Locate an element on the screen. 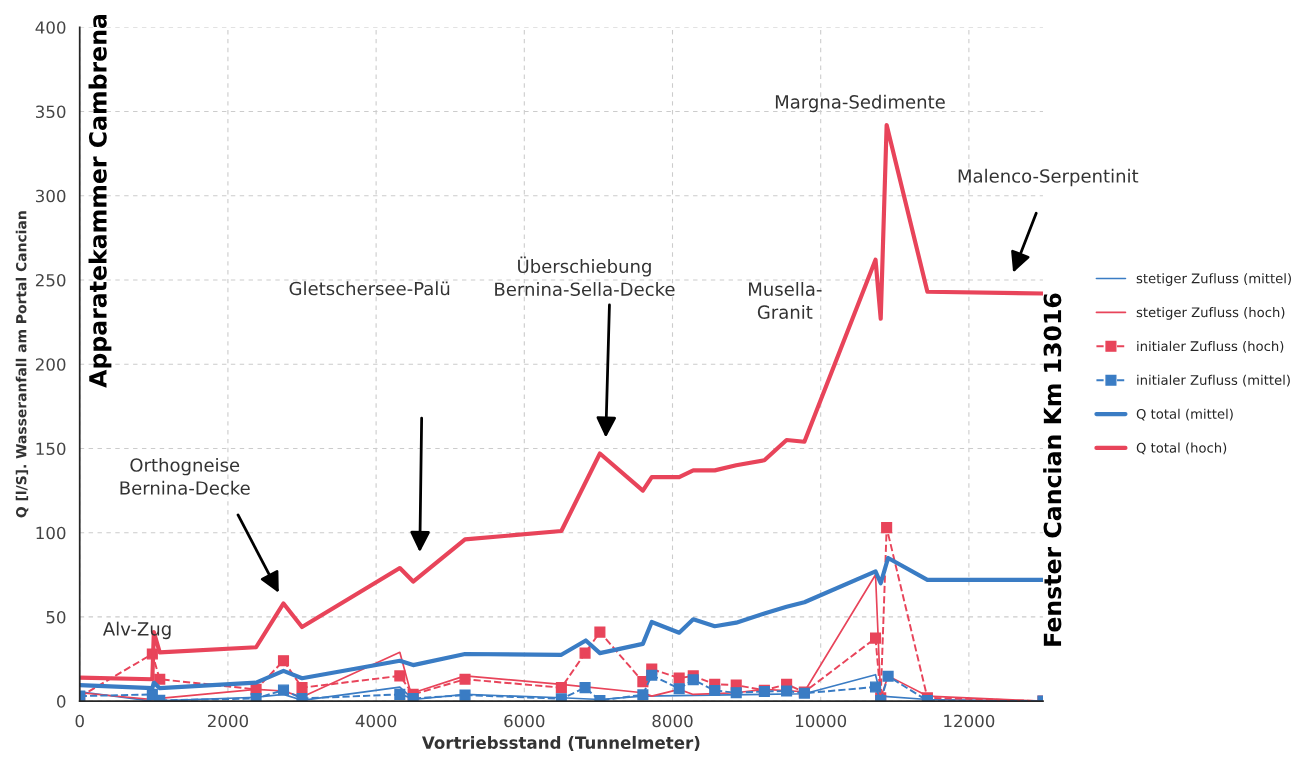 Image resolution: width=1307 pixels, height=758 pixels. legend-label: initialer Zufluss (mittel) is located at coordinates (1213, 380).